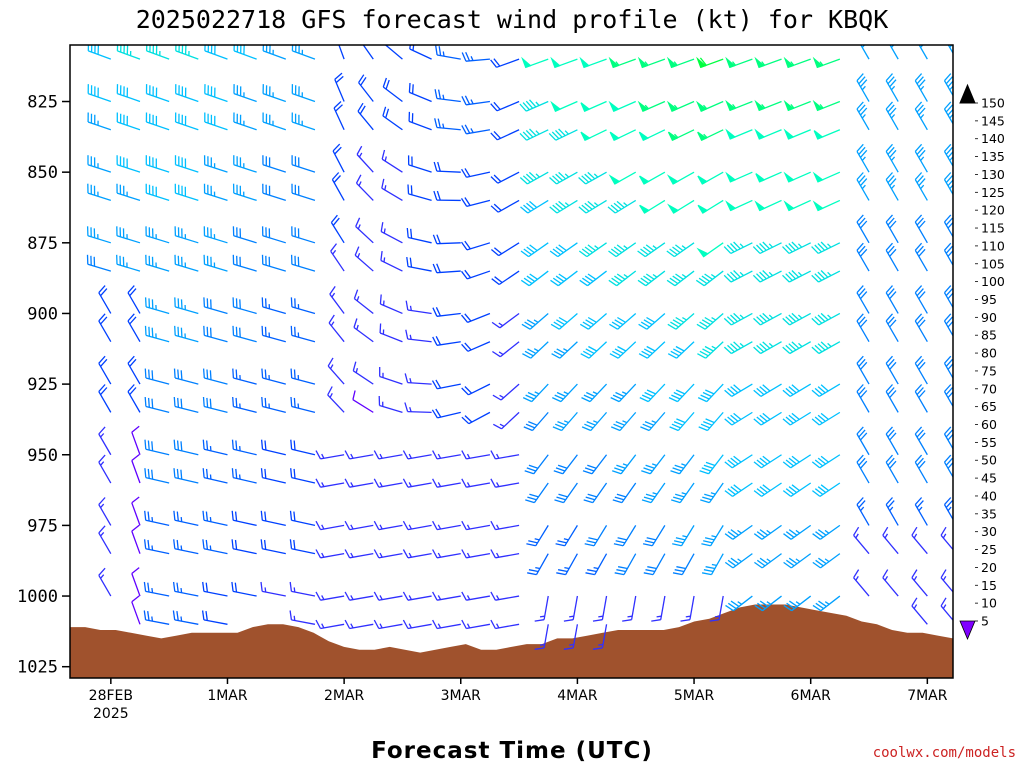  I want to click on y-tick-label: 975, so click(42, 526).